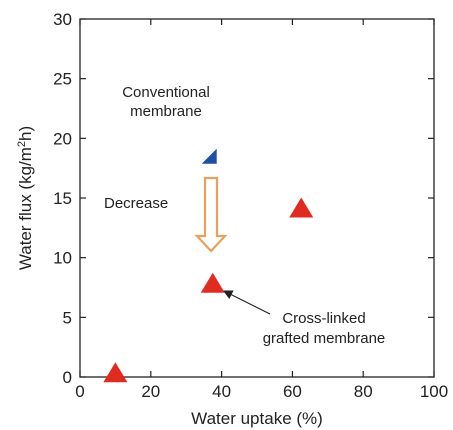  I want to click on x-tick-label: 20, so click(150, 391).